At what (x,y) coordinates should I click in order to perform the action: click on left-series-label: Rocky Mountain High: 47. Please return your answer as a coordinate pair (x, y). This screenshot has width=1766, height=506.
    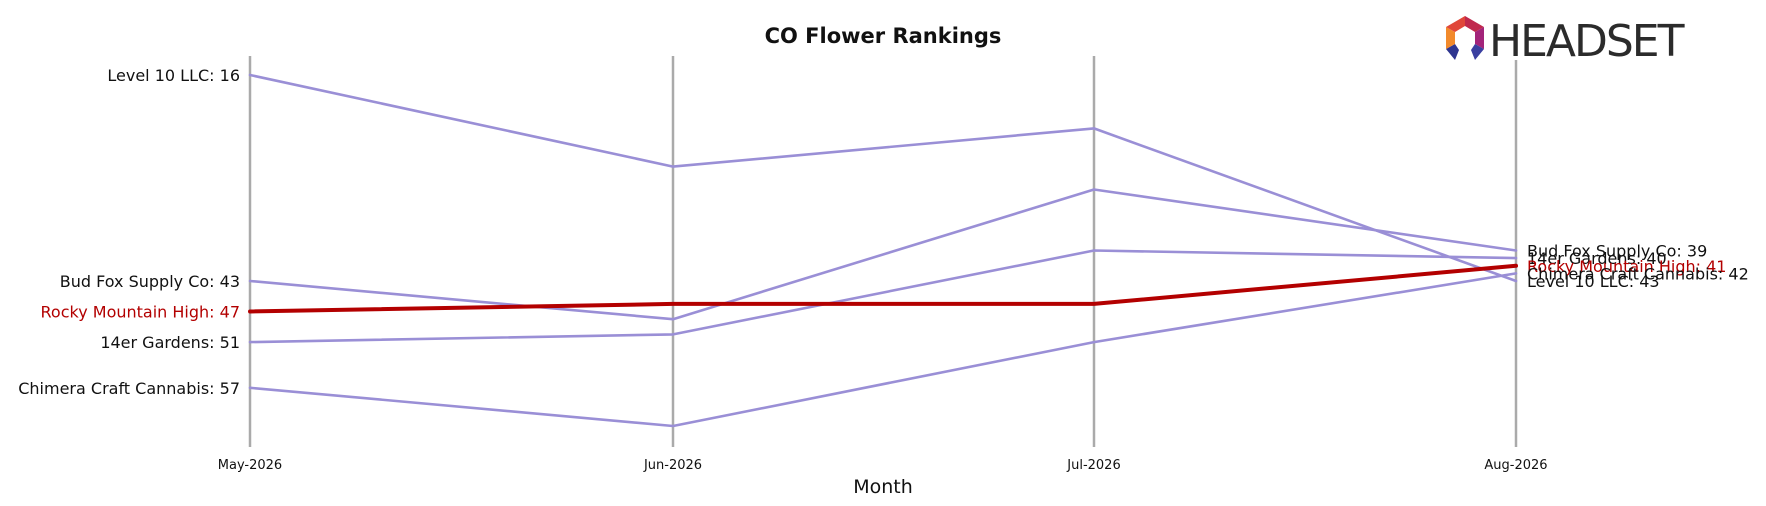
    Looking at the image, I should click on (140, 312).